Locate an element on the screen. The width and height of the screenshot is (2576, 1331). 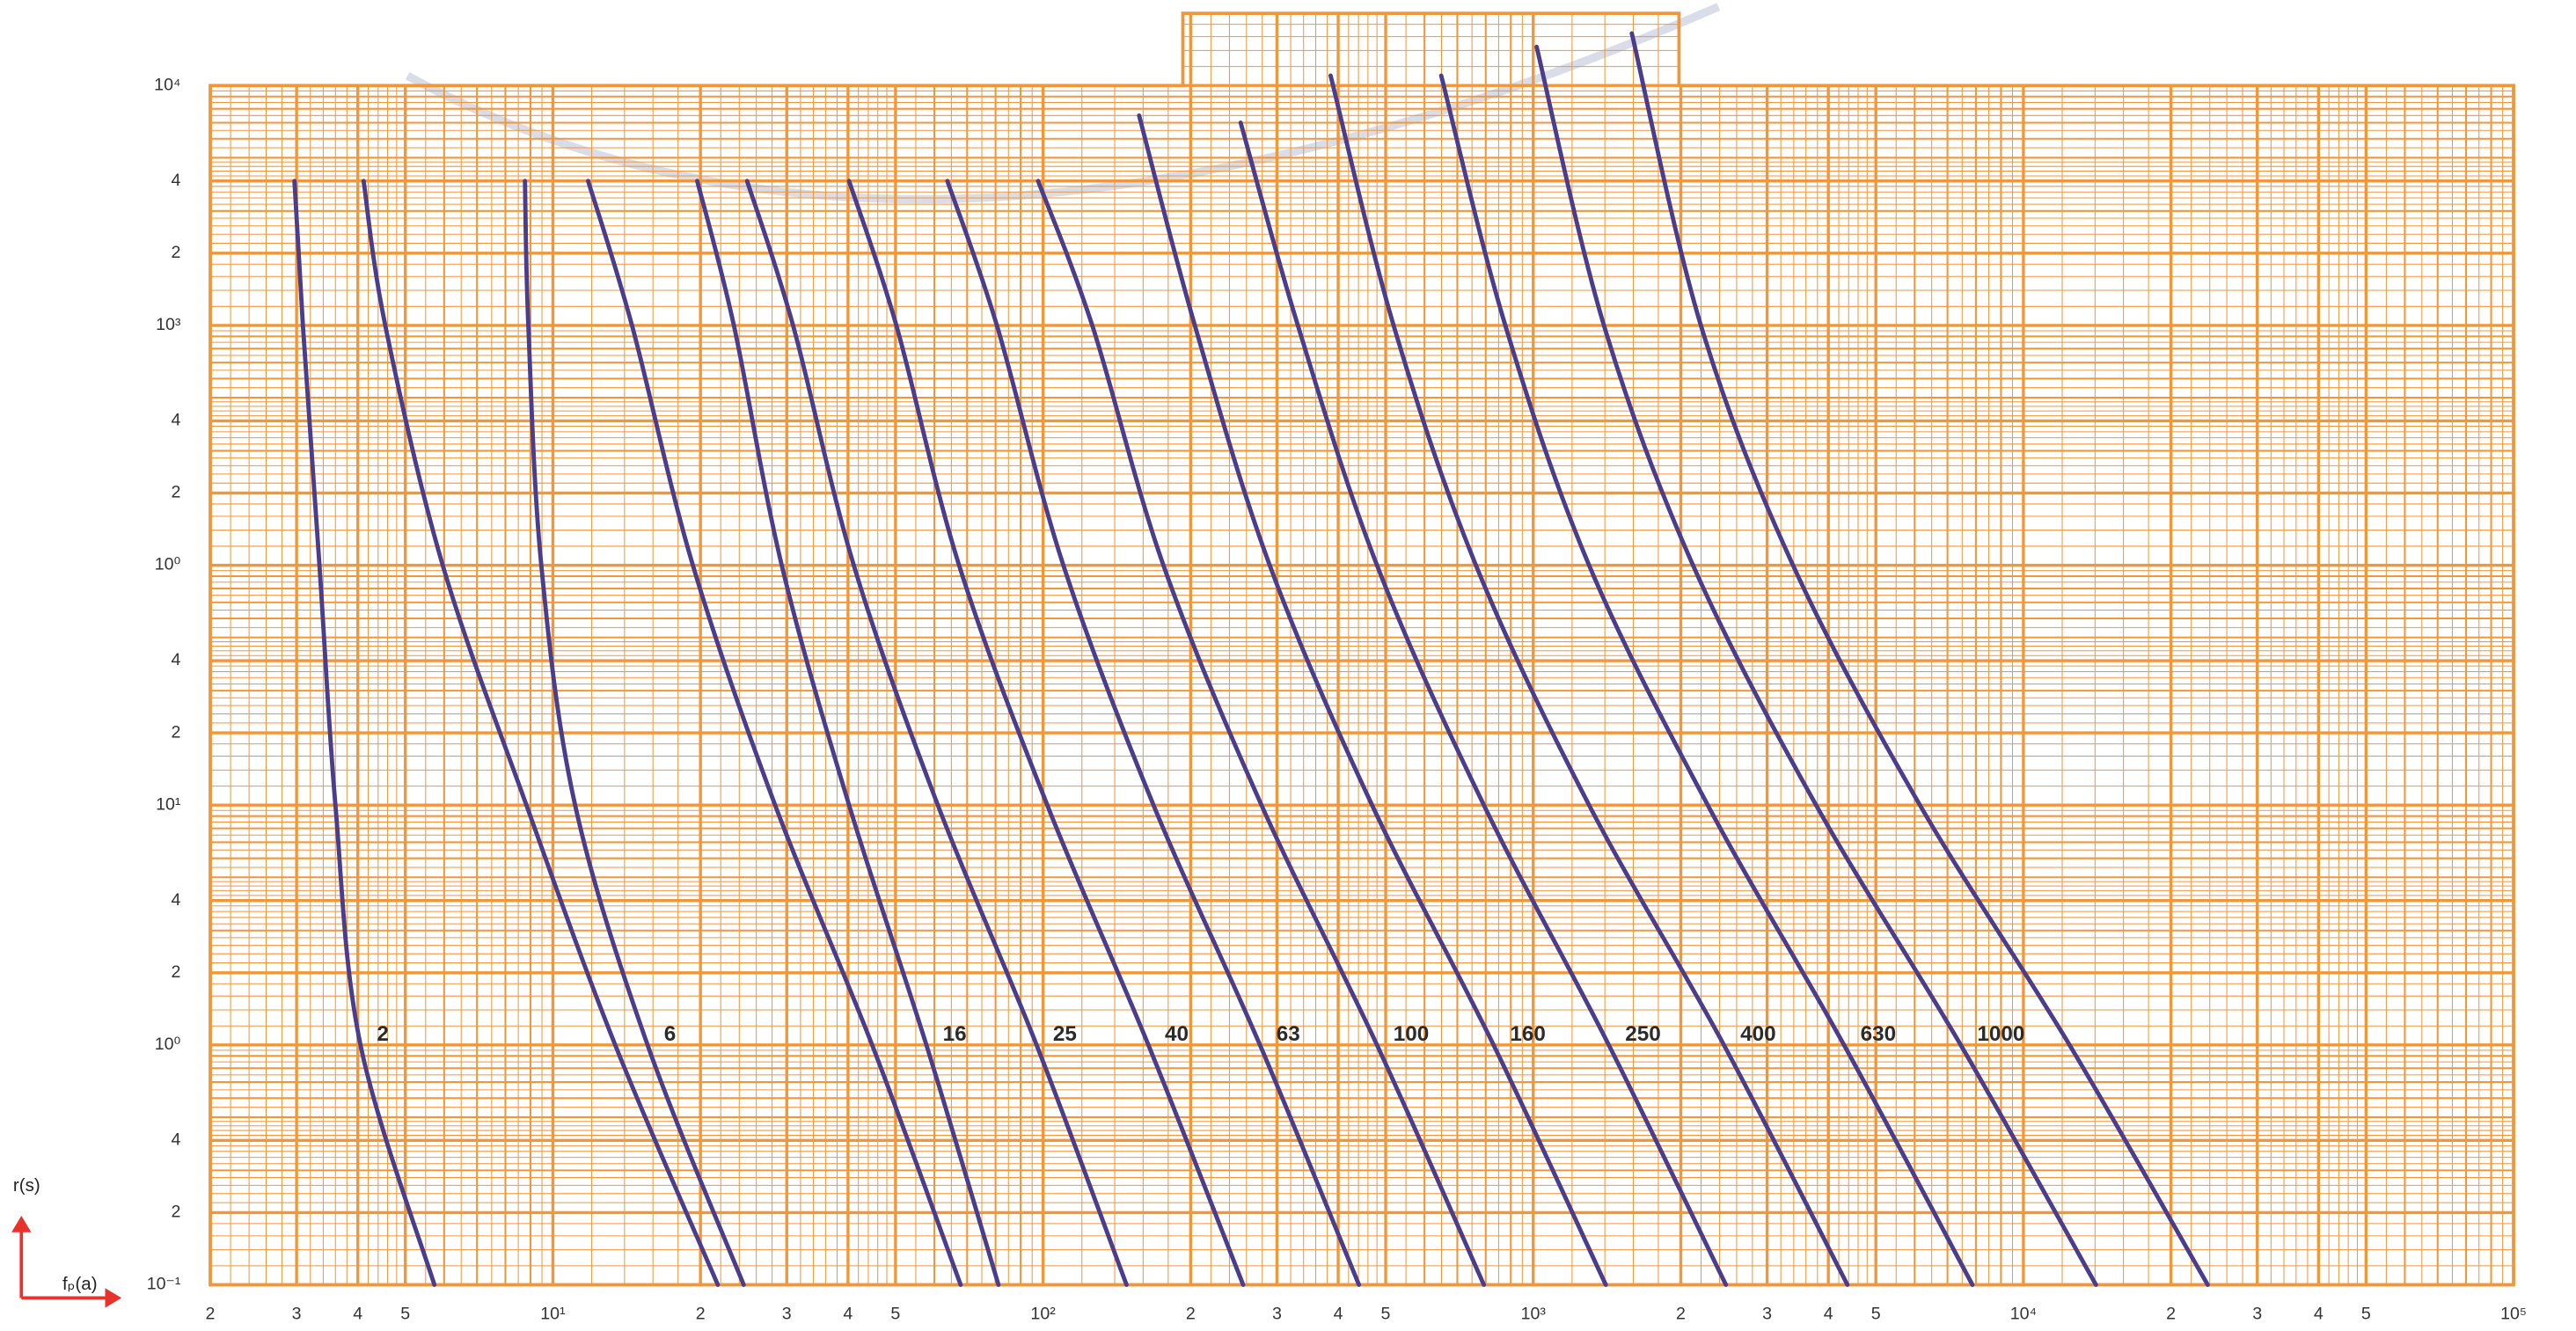
y-arrow-head is located at coordinates (21, 1224).